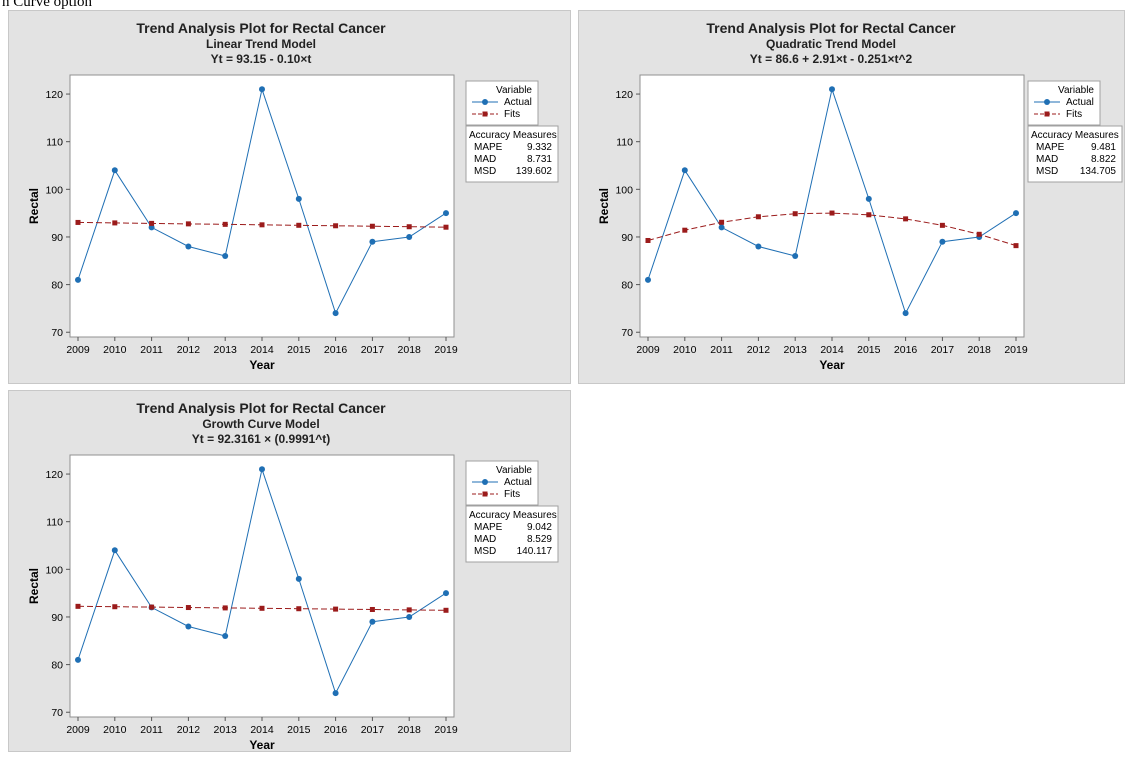 This screenshot has width=1125, height=758. What do you see at coordinates (980, 350) in the screenshot?
I see `x-tick-label: 2018` at bounding box center [980, 350].